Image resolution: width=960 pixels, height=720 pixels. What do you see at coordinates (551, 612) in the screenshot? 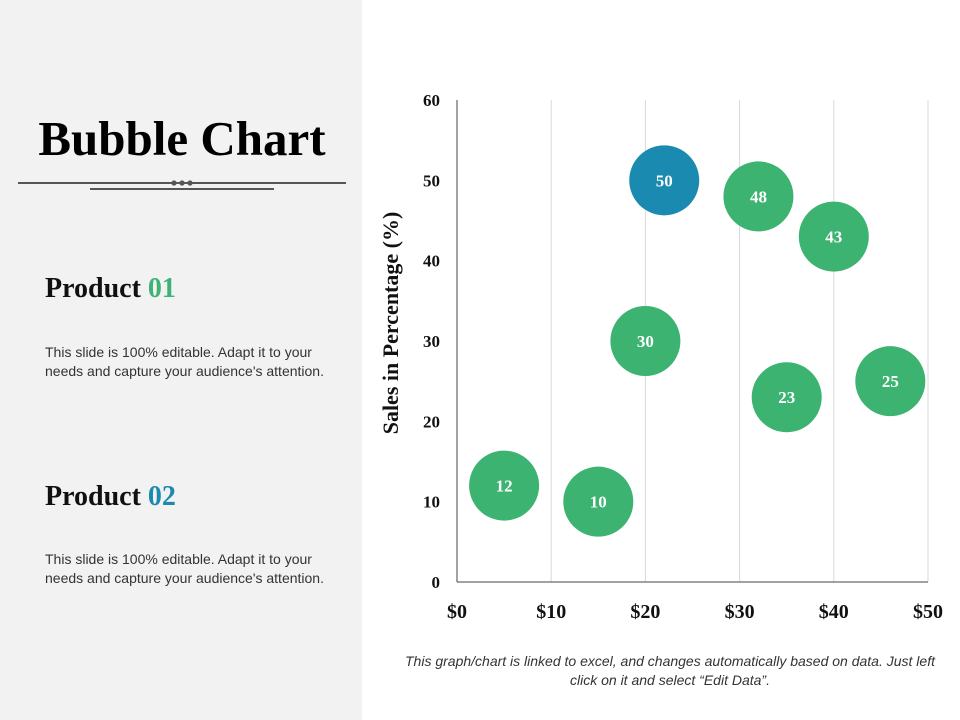
I see `x-tick-label: $10` at bounding box center [551, 612].